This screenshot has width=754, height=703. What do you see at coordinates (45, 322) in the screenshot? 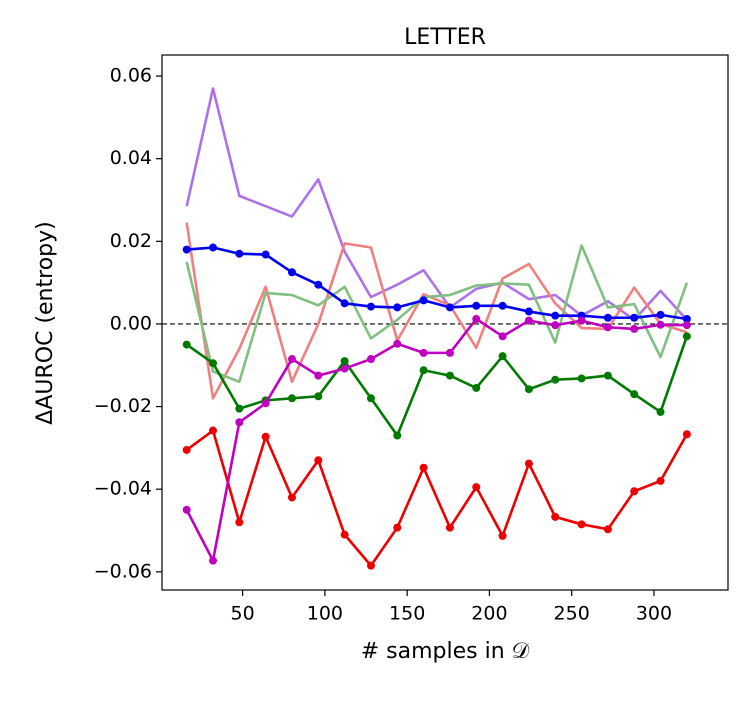
I see `y-axis-label: ΔAUROC (entropy)` at bounding box center [45, 322].